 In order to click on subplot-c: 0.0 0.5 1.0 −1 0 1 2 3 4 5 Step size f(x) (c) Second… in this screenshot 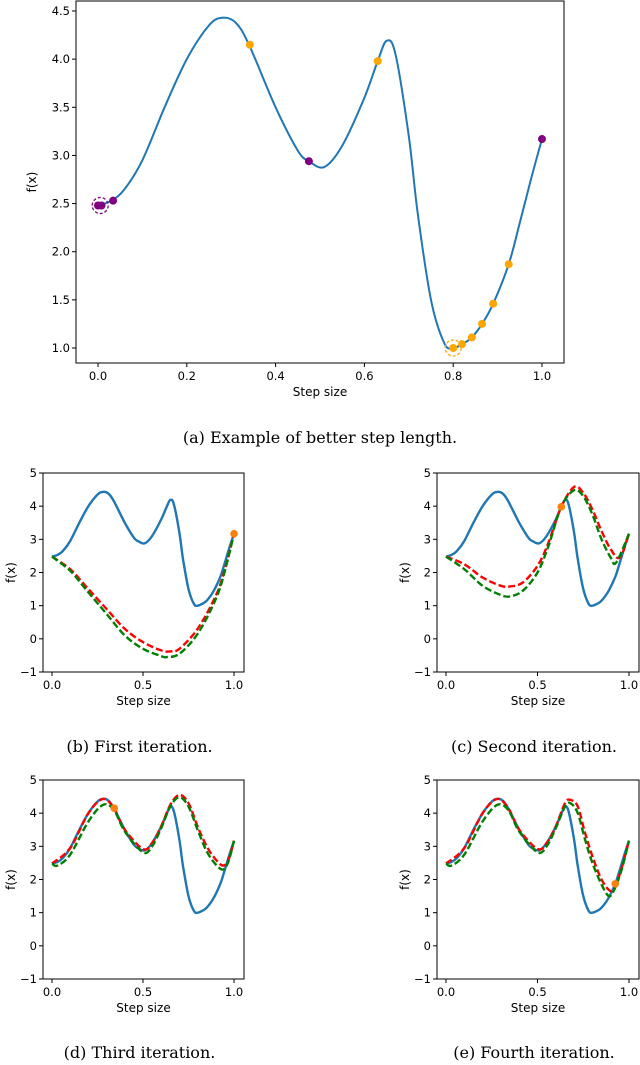, I will do `click(519, 611)`.